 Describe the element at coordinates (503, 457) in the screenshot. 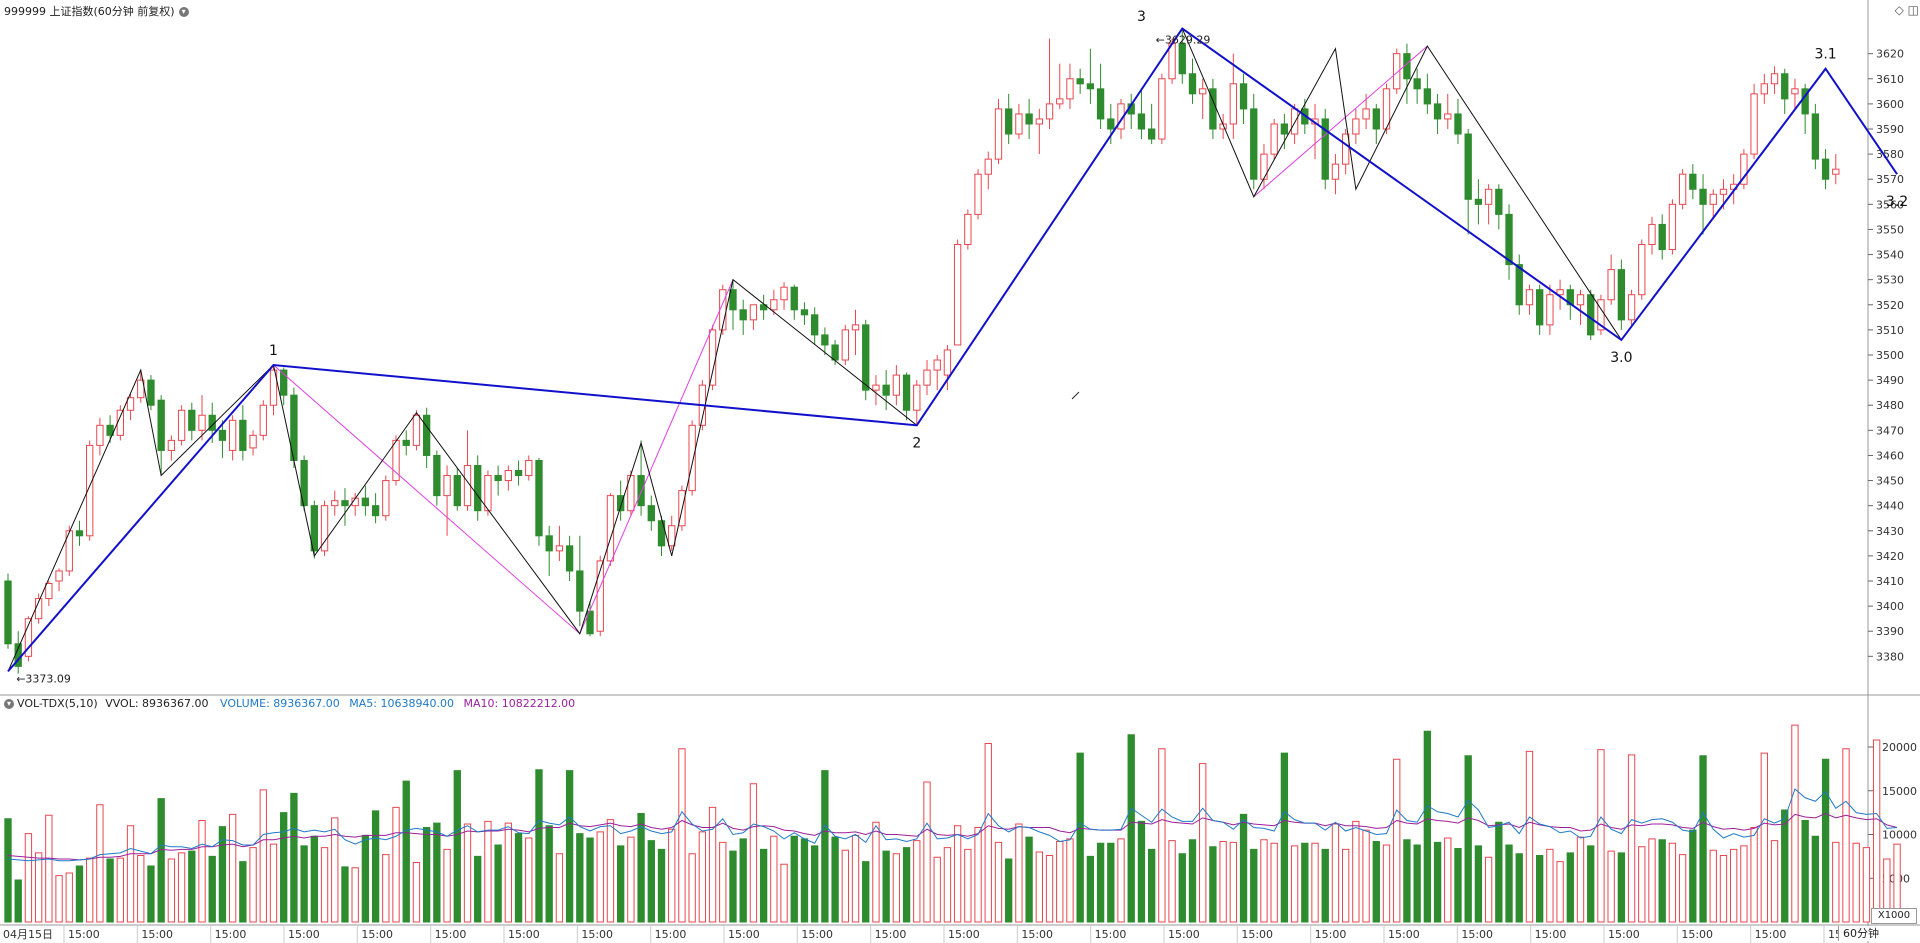

I see `wave-line-alt` at that location.